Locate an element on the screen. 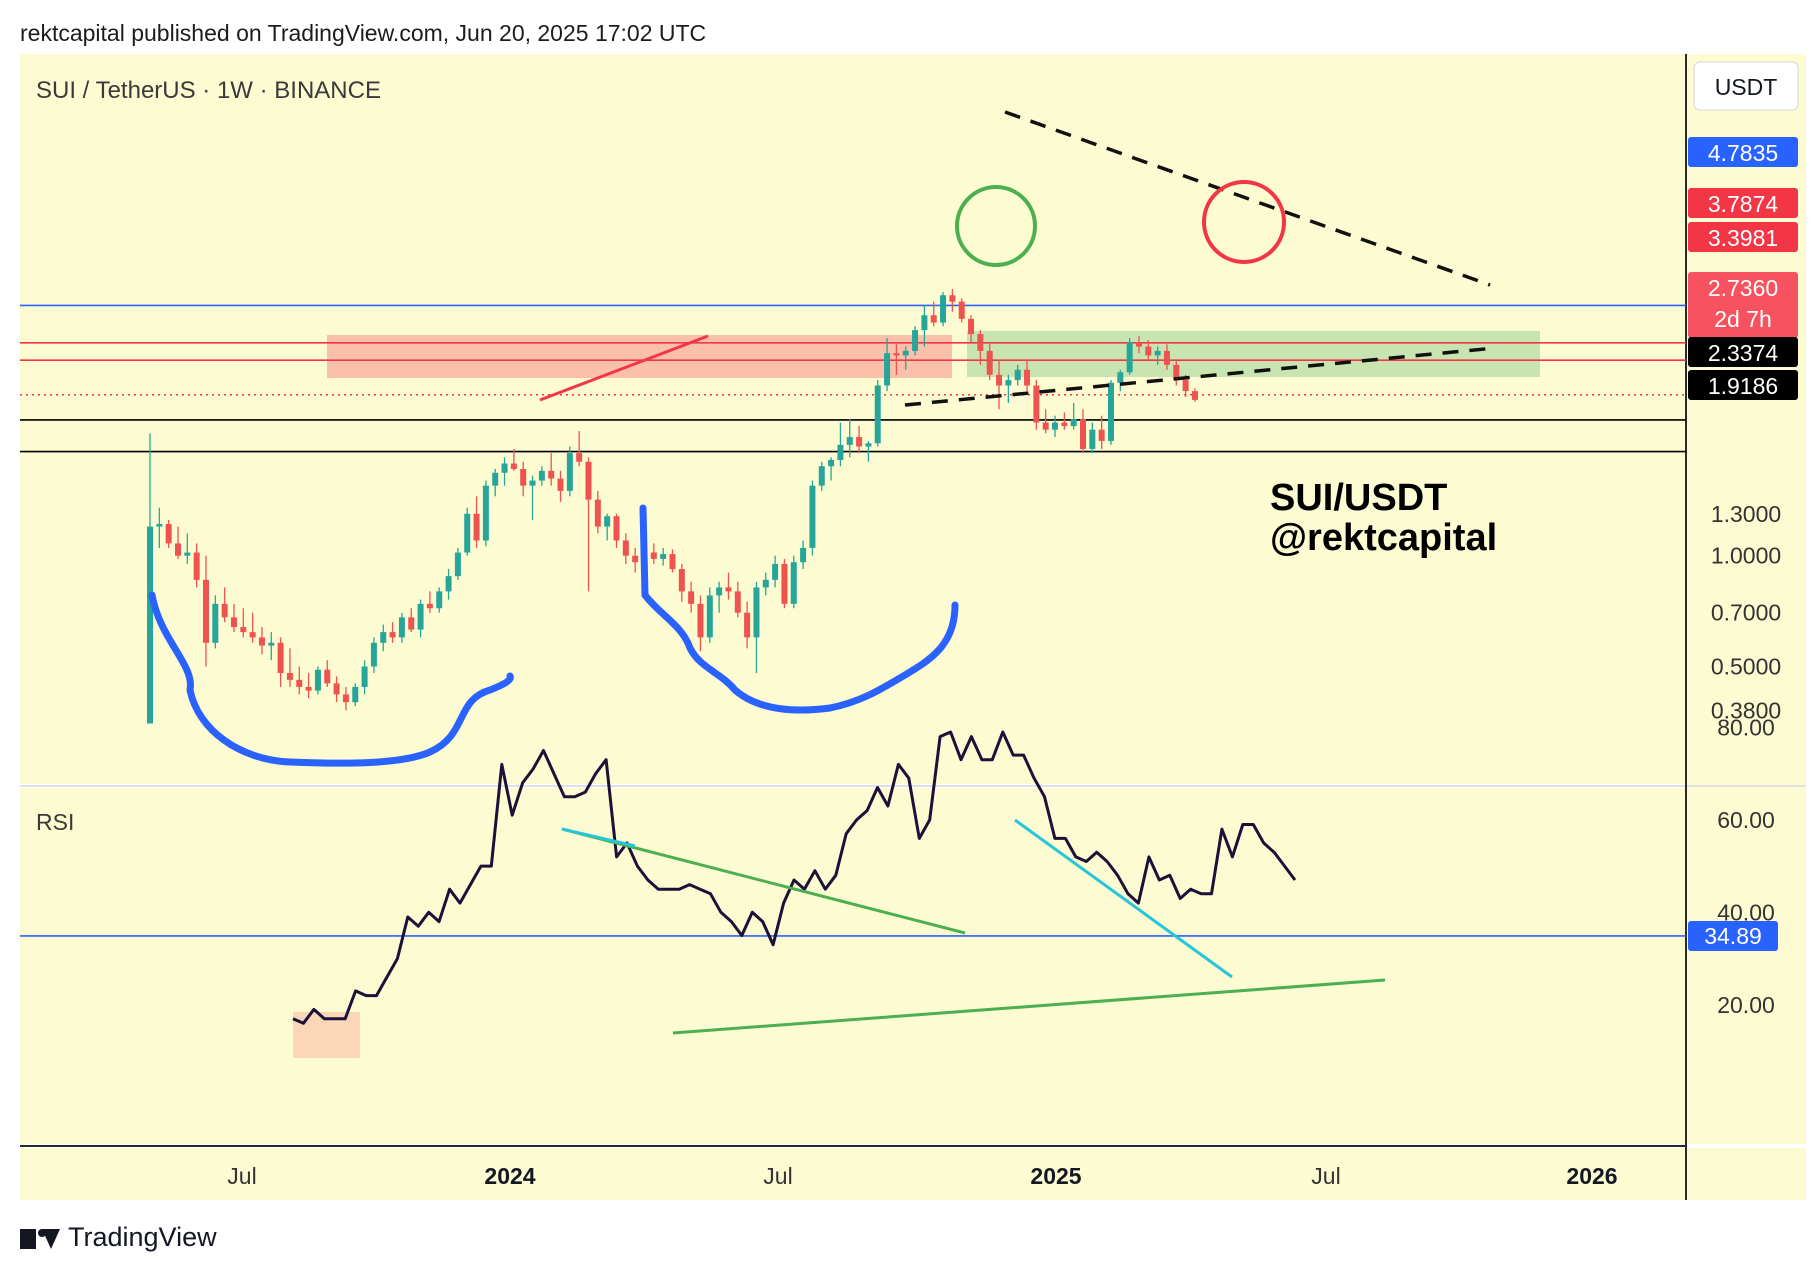 This screenshot has height=1268, width=1820. rsi-oversold-shade is located at coordinates (326, 1035).